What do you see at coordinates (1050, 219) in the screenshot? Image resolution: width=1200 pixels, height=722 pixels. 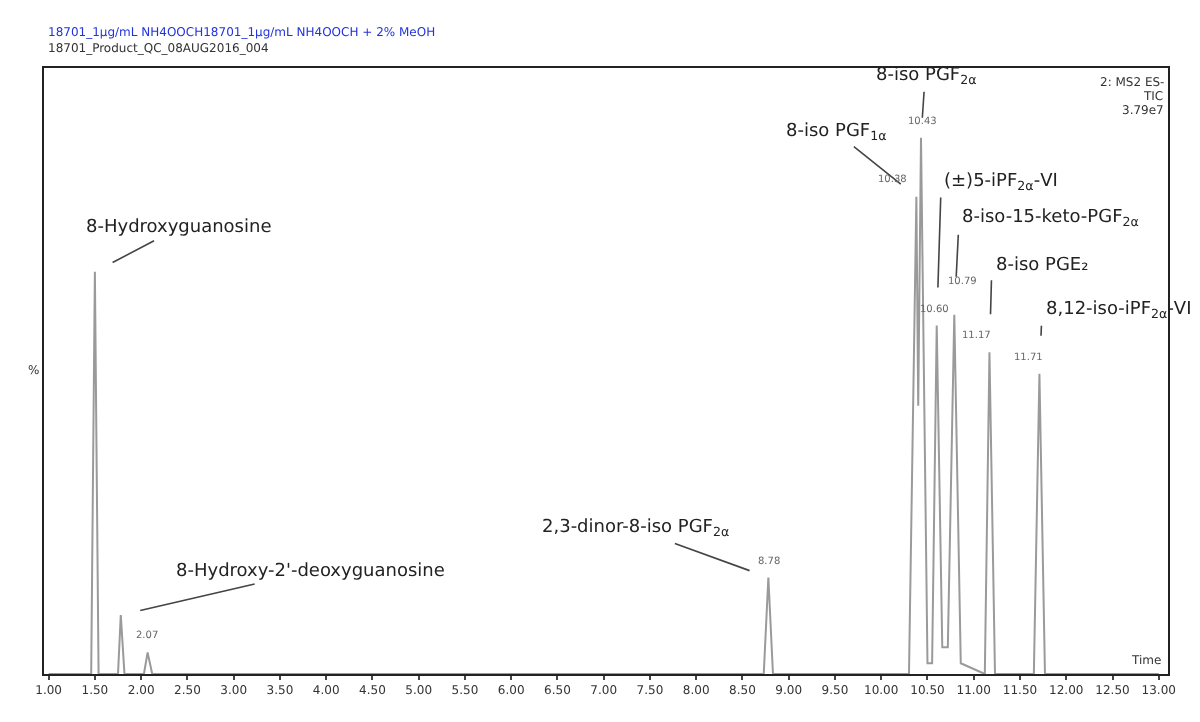 I see `annotation: 8-iso-15-keto-PGF$_{2α}$` at bounding box center [1050, 219].